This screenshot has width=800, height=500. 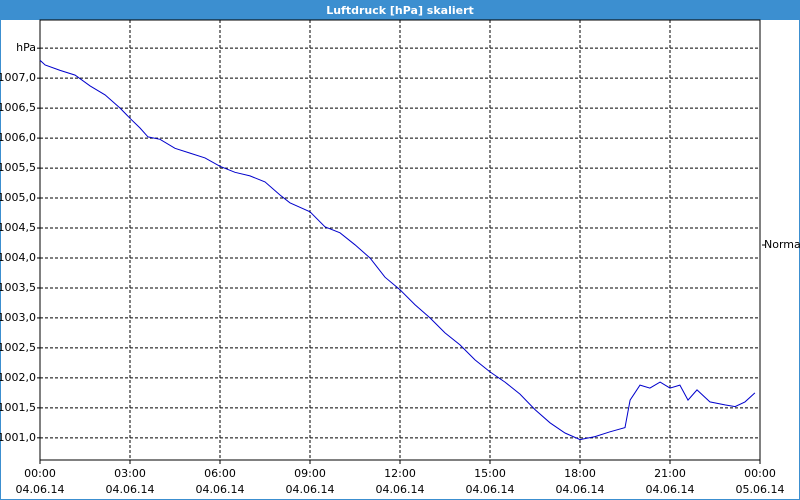 What do you see at coordinates (782, 244) in the screenshot?
I see `legend-label: Normal` at bounding box center [782, 244].